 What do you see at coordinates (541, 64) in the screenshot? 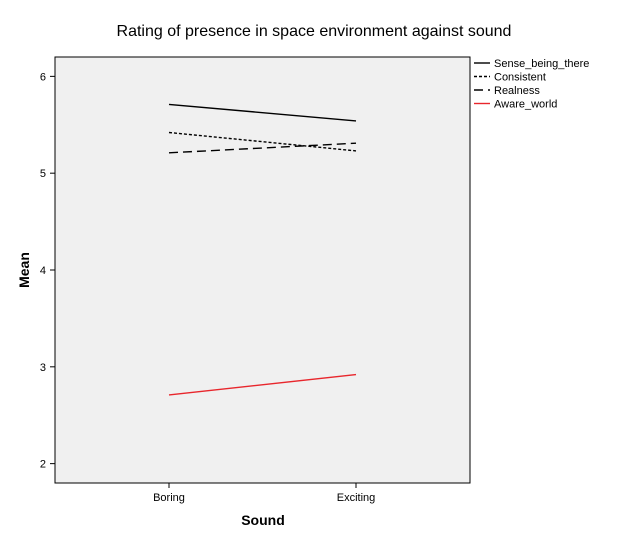
I see `legend-label: Sense_being_there` at bounding box center [541, 64].